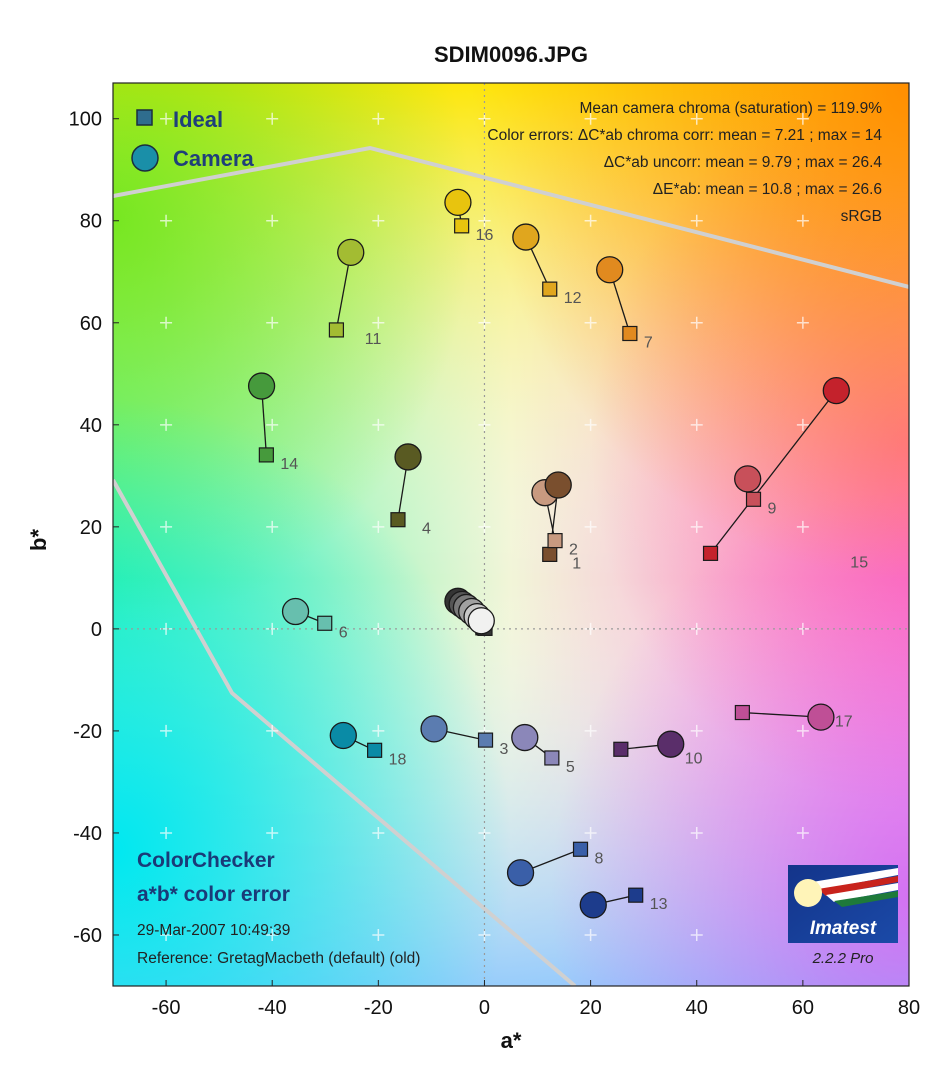 This screenshot has height=1088, width=950. What do you see at coordinates (573, 298) in the screenshot?
I see `patch-label-12: 12` at bounding box center [573, 298].